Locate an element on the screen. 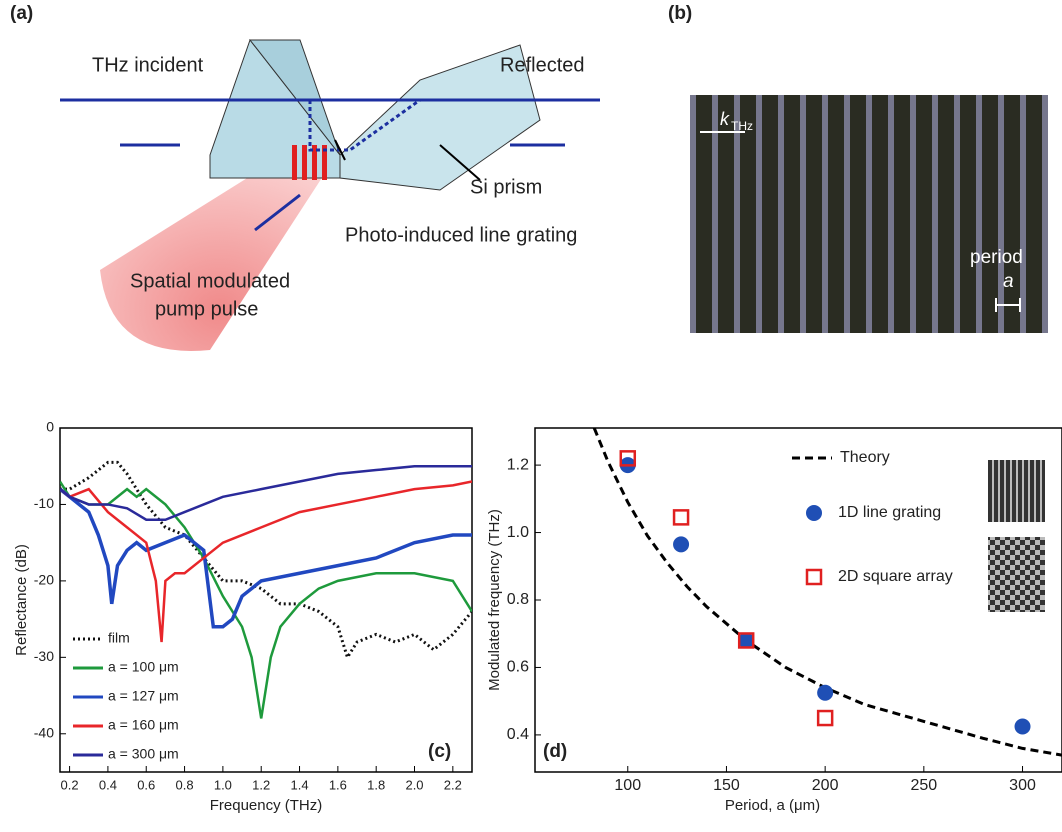  plot-area is located at coordinates (266, 589).